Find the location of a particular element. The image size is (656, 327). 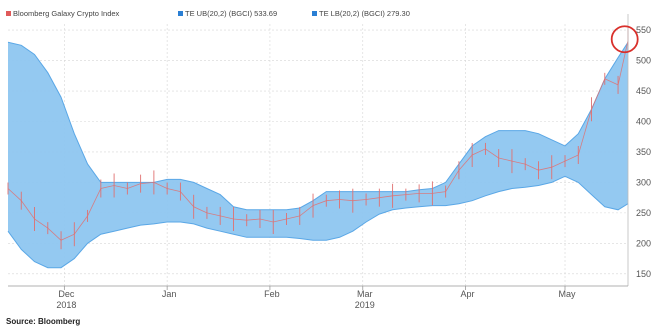

legend-label-index: Bloomberg Galaxy Crypto Index is located at coordinates (66, 13).